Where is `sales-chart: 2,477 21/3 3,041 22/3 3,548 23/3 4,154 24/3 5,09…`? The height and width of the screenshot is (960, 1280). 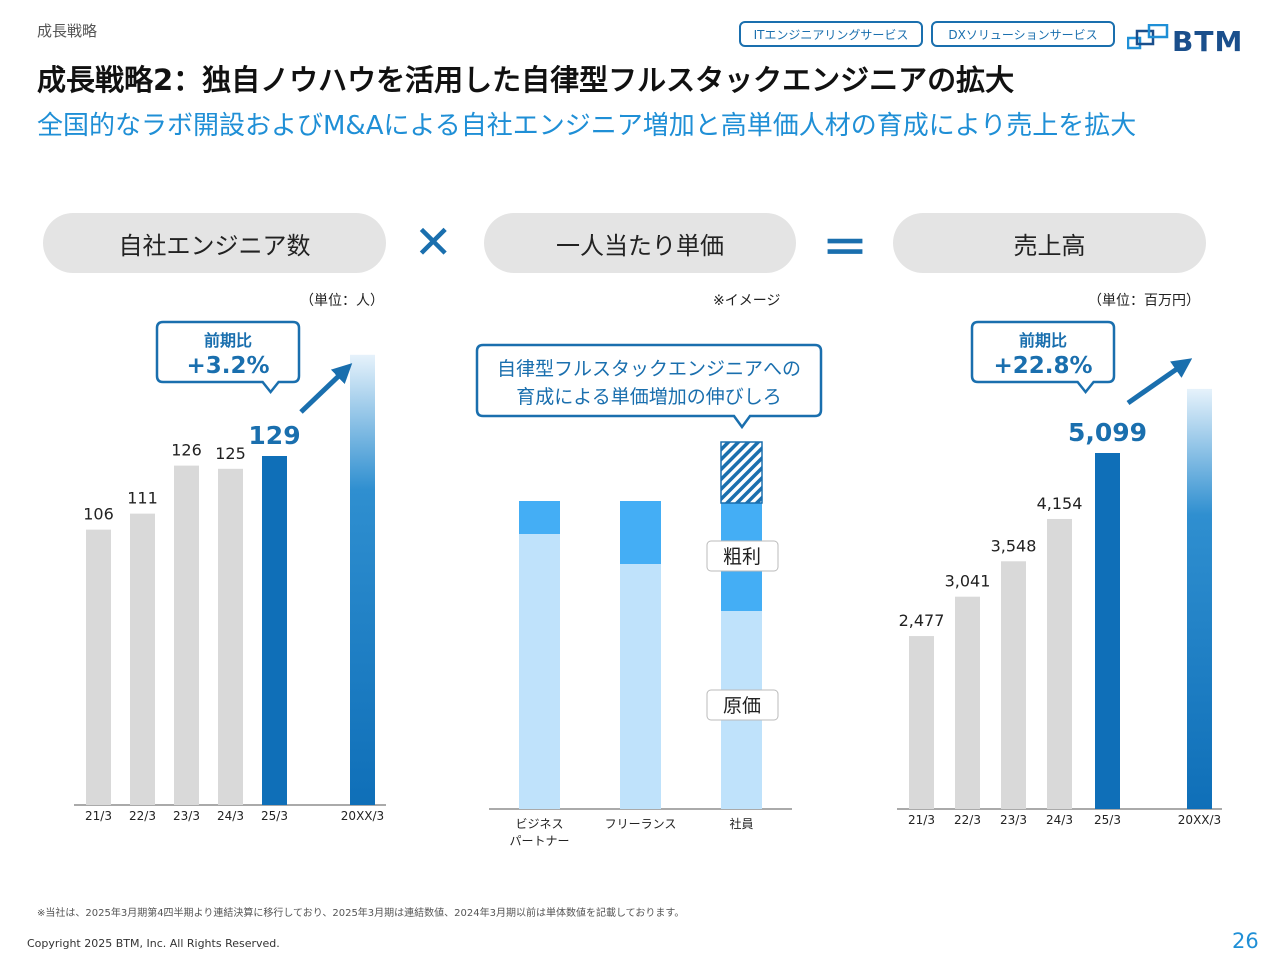
sales-chart: 2,477 21/3 3,041 22/3 3,548 23/3 4,154 24/3 5,09… is located at coordinates (1059, 573).